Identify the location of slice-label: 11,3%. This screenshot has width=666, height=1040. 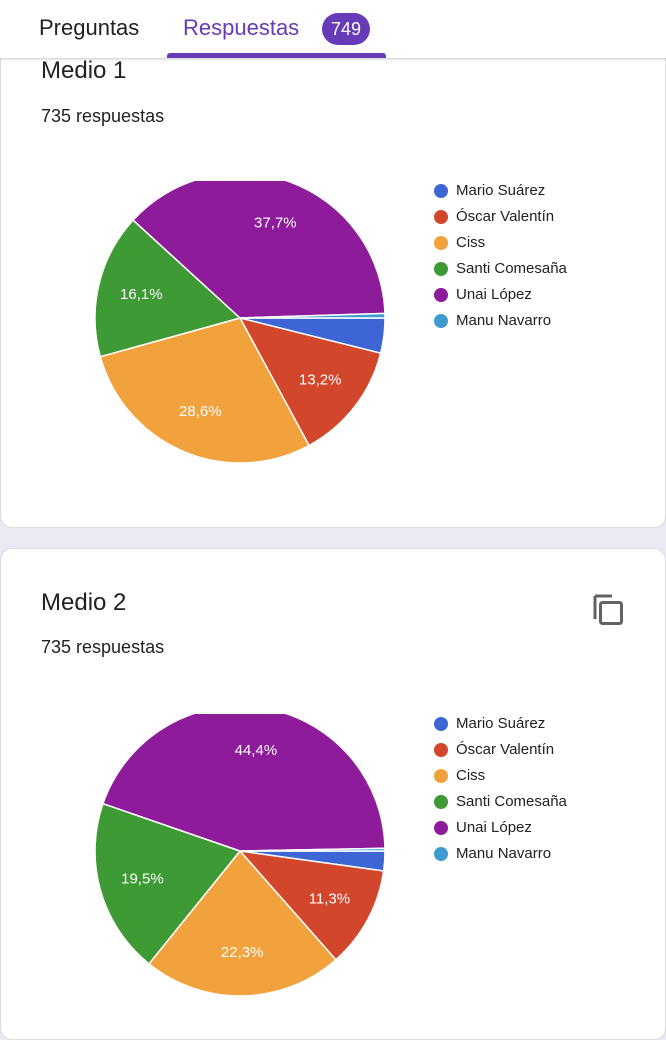
(329, 899).